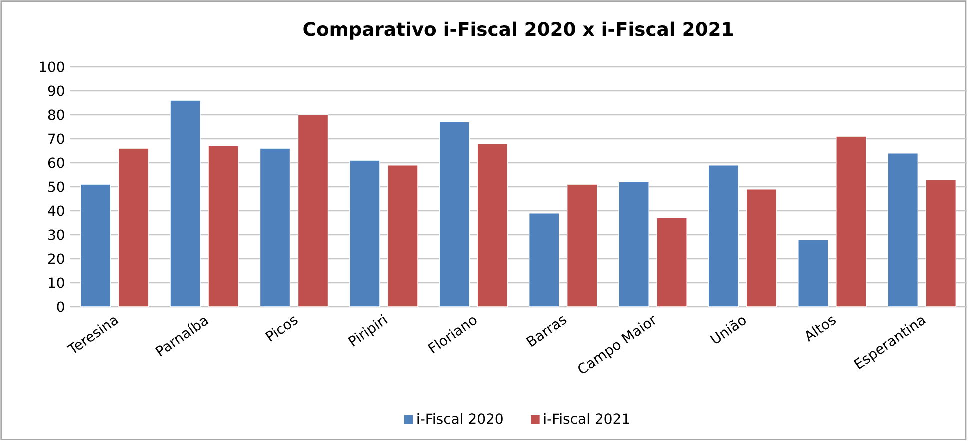 The width and height of the screenshot is (976, 441). I want to click on y-tick-label: 10, so click(56, 283).